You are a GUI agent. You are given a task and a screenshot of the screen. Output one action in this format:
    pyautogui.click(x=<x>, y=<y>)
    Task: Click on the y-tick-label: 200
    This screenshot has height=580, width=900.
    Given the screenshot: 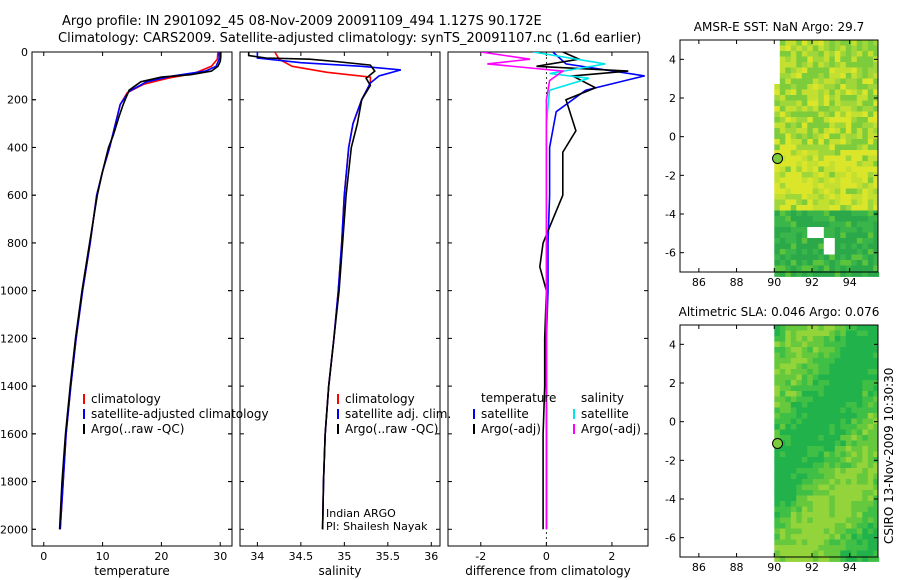 What is the action you would take?
    pyautogui.click(x=17, y=100)
    